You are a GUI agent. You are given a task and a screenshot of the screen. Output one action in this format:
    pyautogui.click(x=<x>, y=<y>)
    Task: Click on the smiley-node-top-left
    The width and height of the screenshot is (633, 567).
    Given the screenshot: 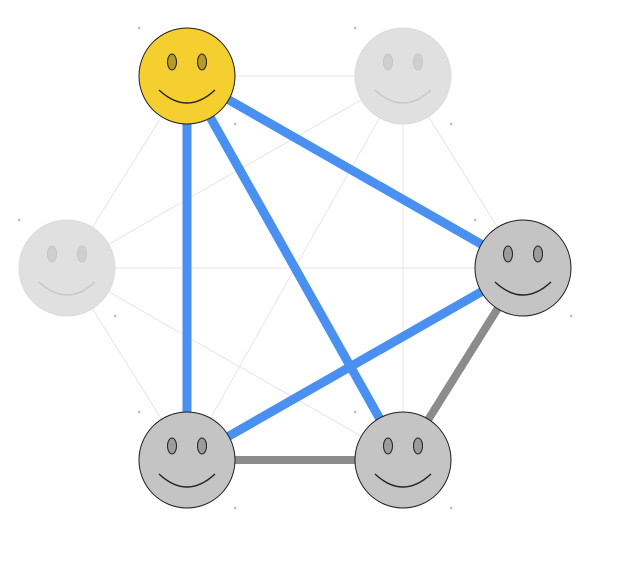 What is the action you would take?
    pyautogui.click(x=187, y=76)
    